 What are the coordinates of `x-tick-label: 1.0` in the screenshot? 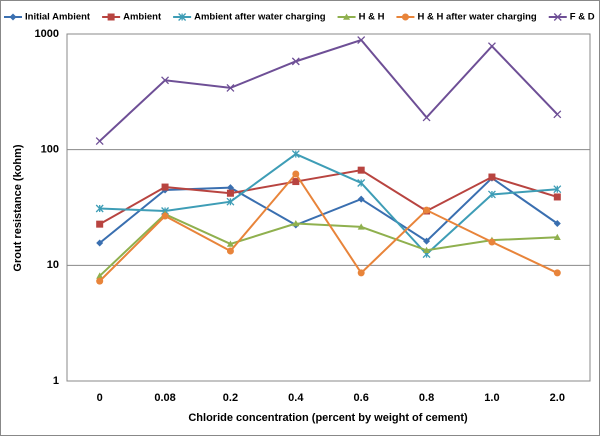 It's located at (491, 398).